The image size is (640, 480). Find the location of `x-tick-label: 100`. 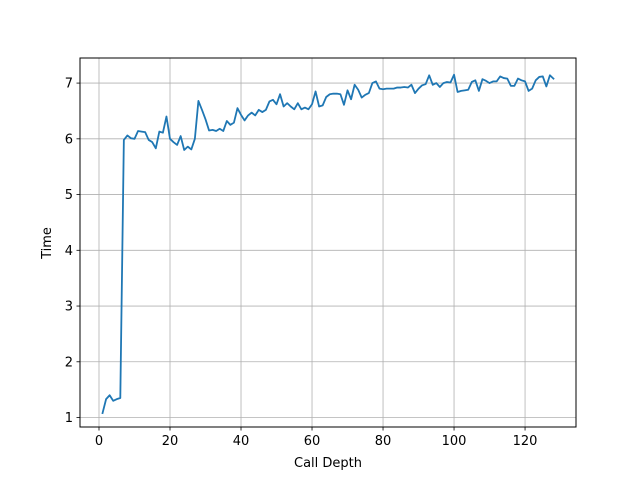

x-tick-label: 100 is located at coordinates (454, 441).